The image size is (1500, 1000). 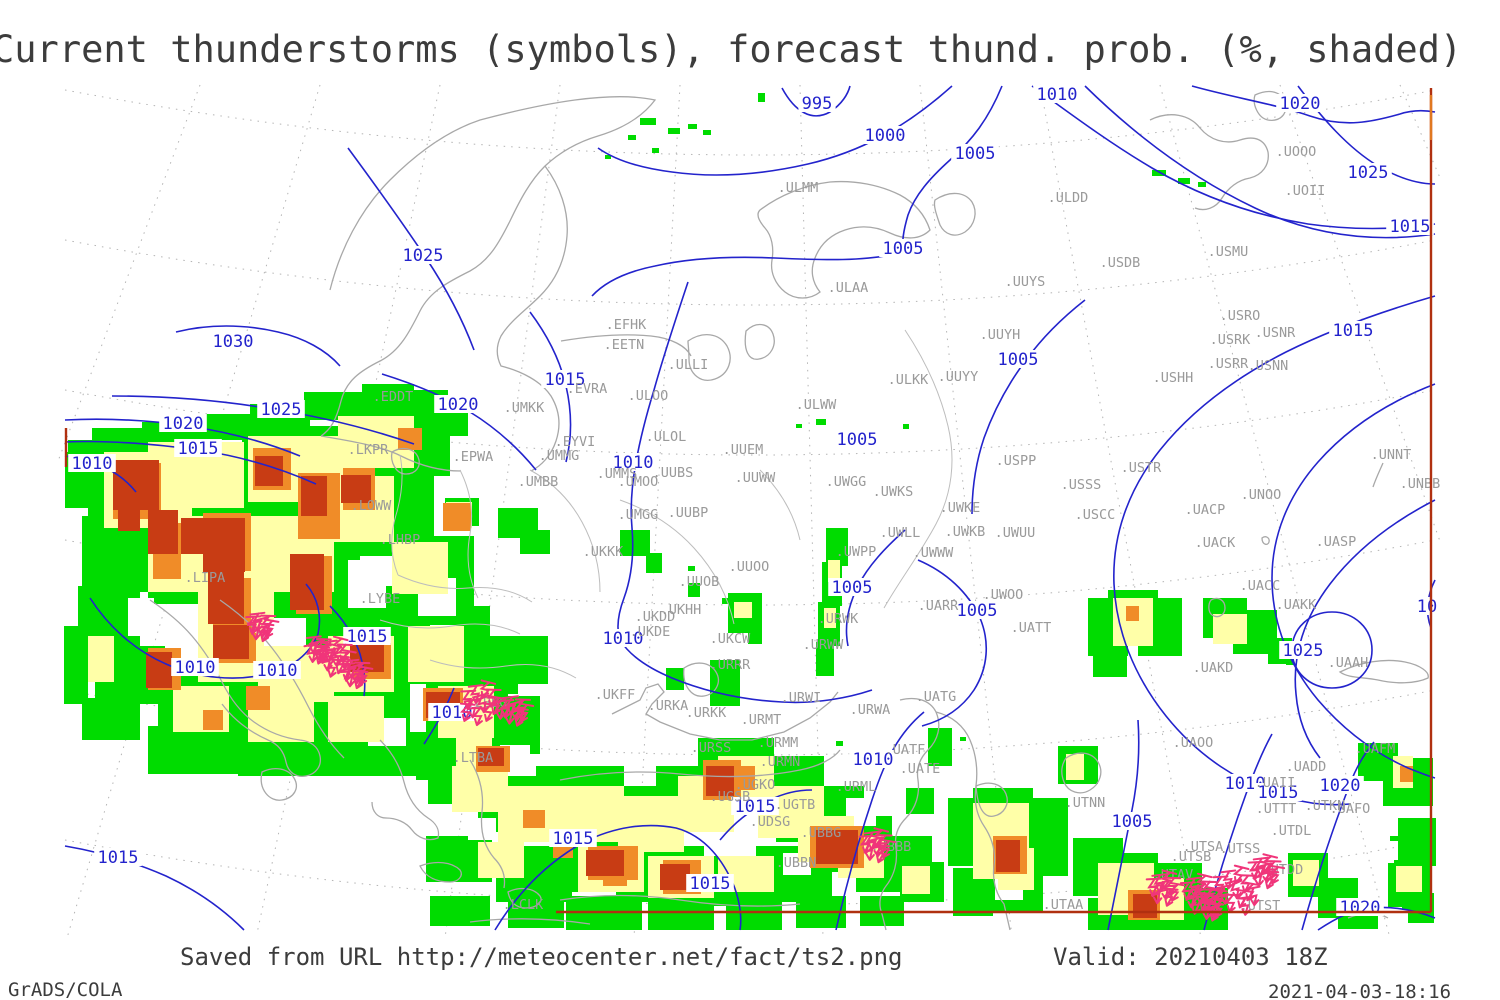 What do you see at coordinates (795, 805) in the screenshot?
I see `svg-text: .UGTB` at bounding box center [795, 805].